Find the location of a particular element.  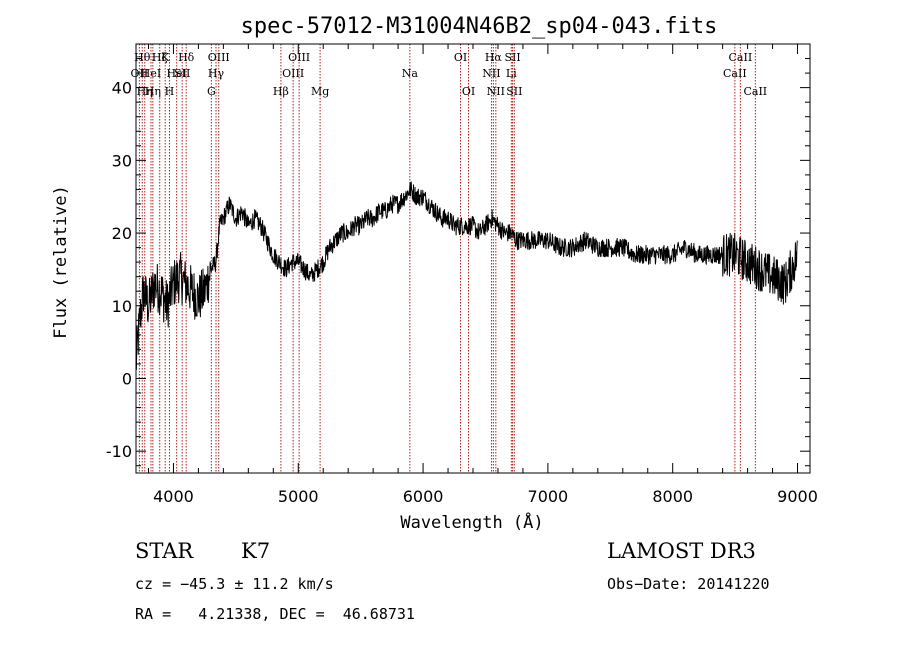

y-tick-label: 30 is located at coordinates (122, 160).